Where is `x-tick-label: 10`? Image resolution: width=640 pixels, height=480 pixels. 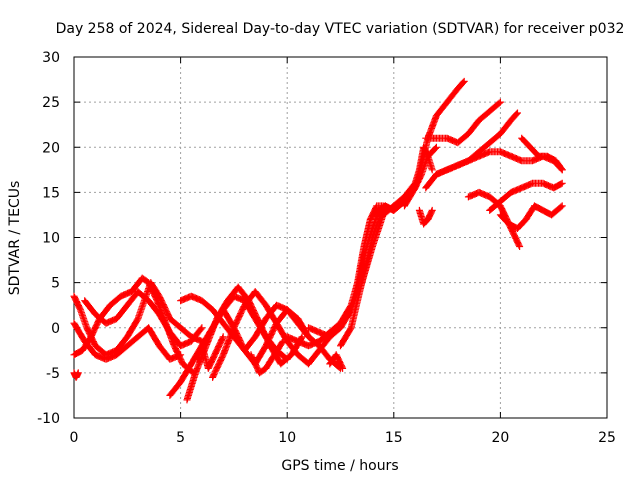 x-tick-label: 10 is located at coordinates (287, 438).